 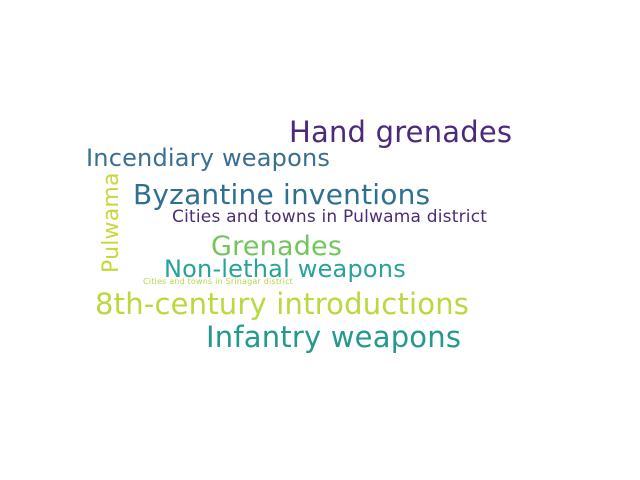 I want to click on word-byzantine-inventions: Byzantine inventions, so click(x=282, y=194).